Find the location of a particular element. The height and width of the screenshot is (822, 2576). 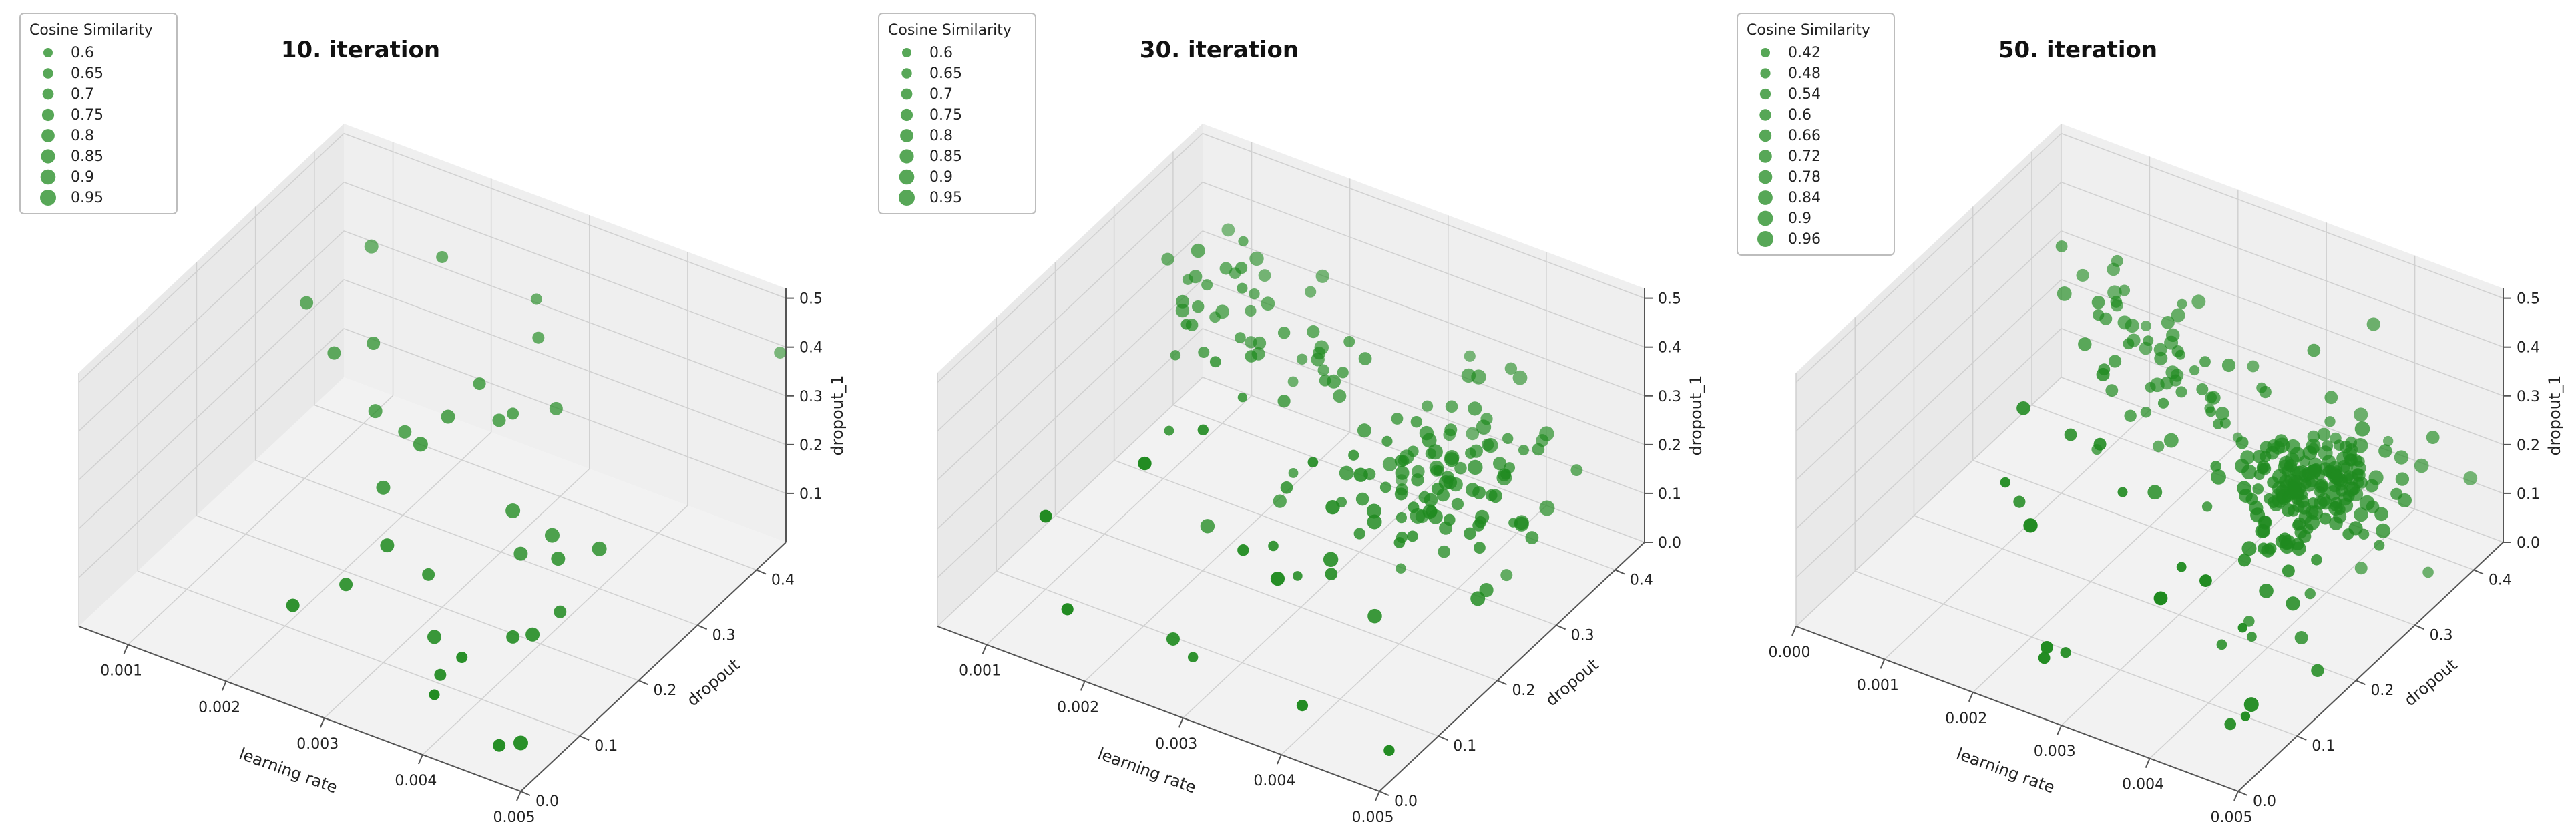

z-tick-label: 0.5 is located at coordinates (1670, 299).